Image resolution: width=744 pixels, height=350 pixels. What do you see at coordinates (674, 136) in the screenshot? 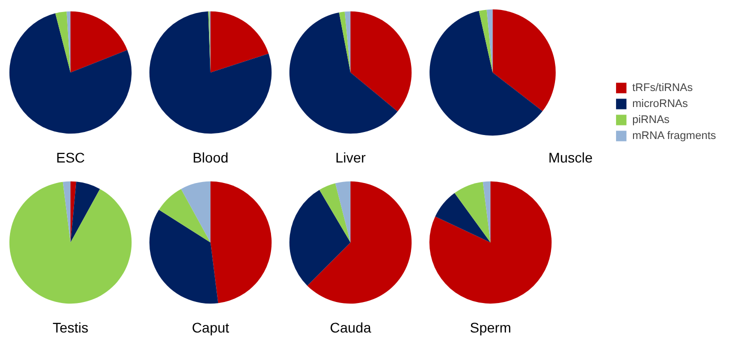
I see `legend-label: mRNA fragments` at bounding box center [674, 136].